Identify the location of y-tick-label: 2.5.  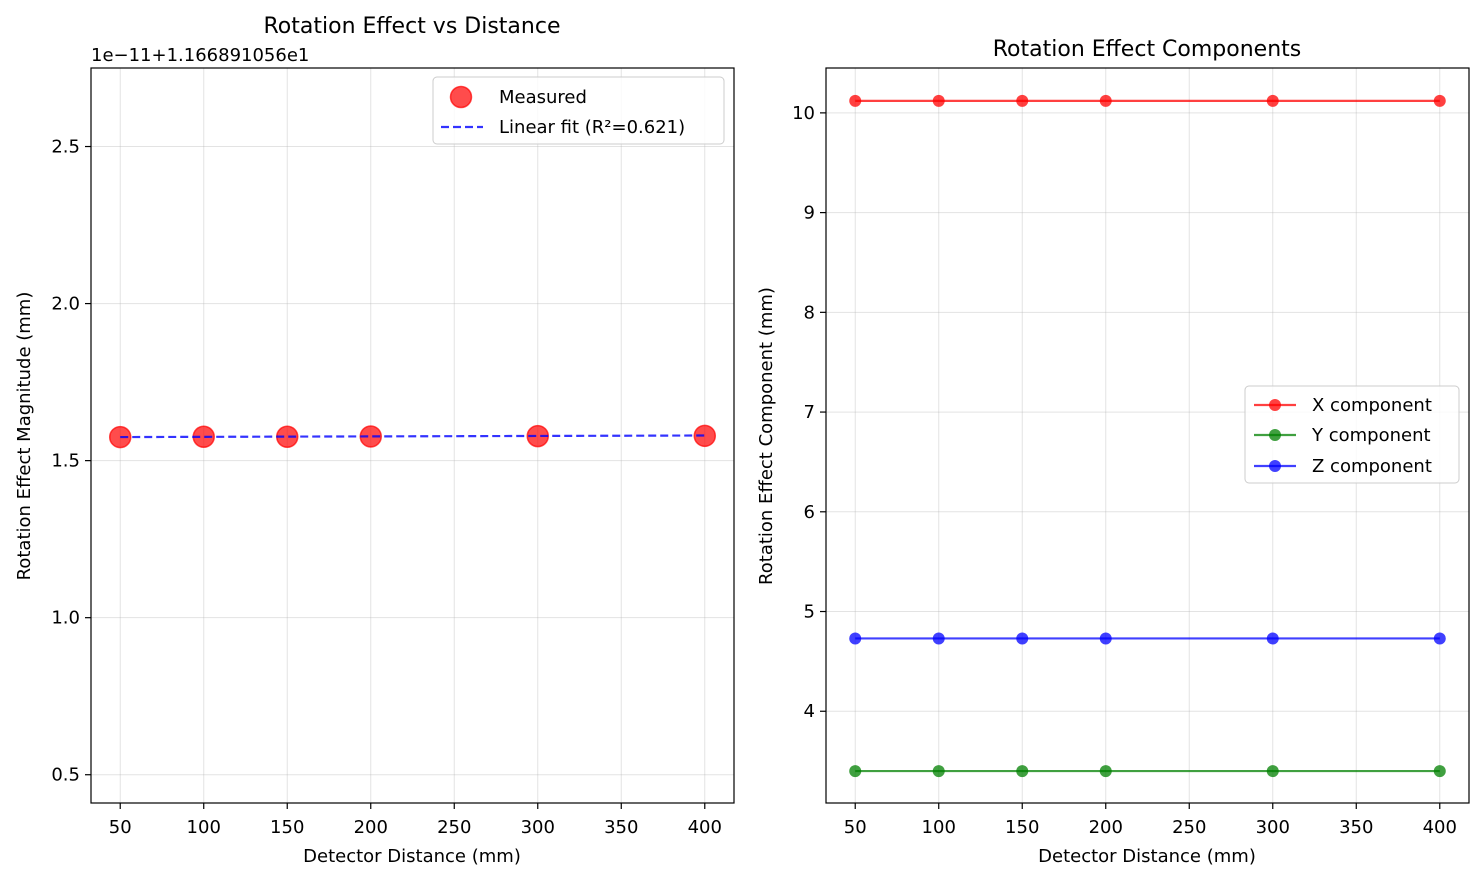
(65, 147).